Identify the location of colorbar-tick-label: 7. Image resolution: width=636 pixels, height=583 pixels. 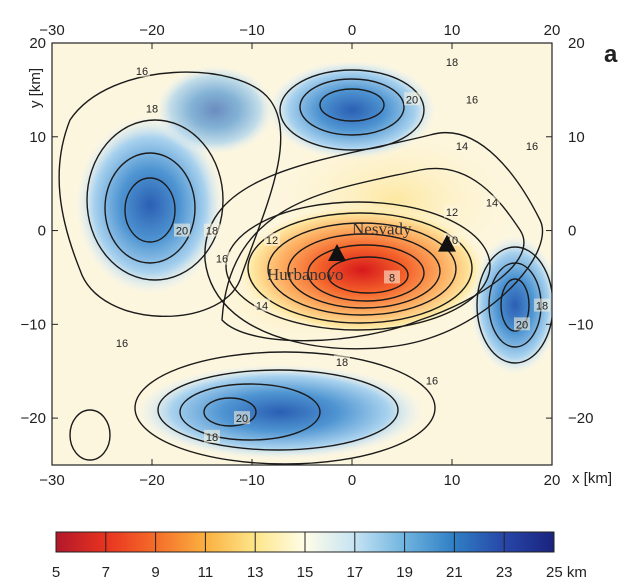
(106, 572).